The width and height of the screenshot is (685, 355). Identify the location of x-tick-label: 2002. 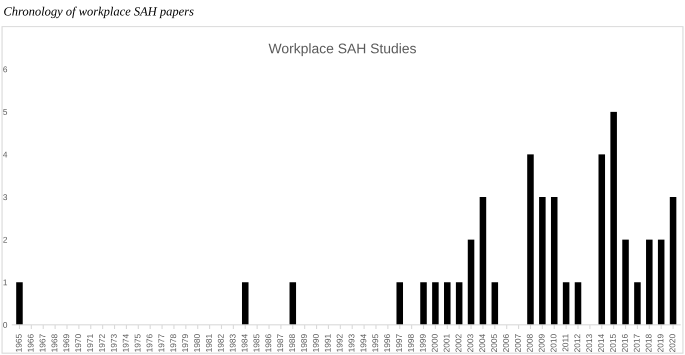
(459, 343).